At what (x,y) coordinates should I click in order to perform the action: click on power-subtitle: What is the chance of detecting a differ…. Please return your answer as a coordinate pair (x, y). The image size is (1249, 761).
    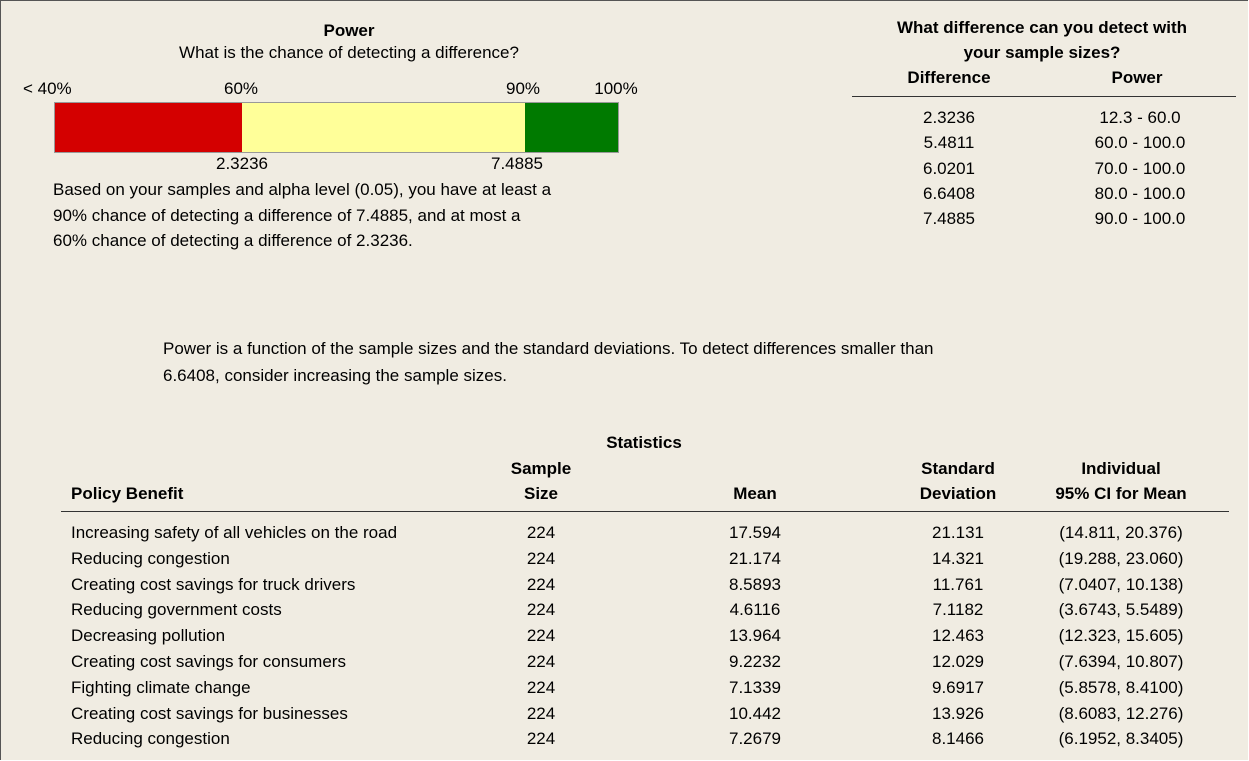
    Looking at the image, I should click on (349, 52).